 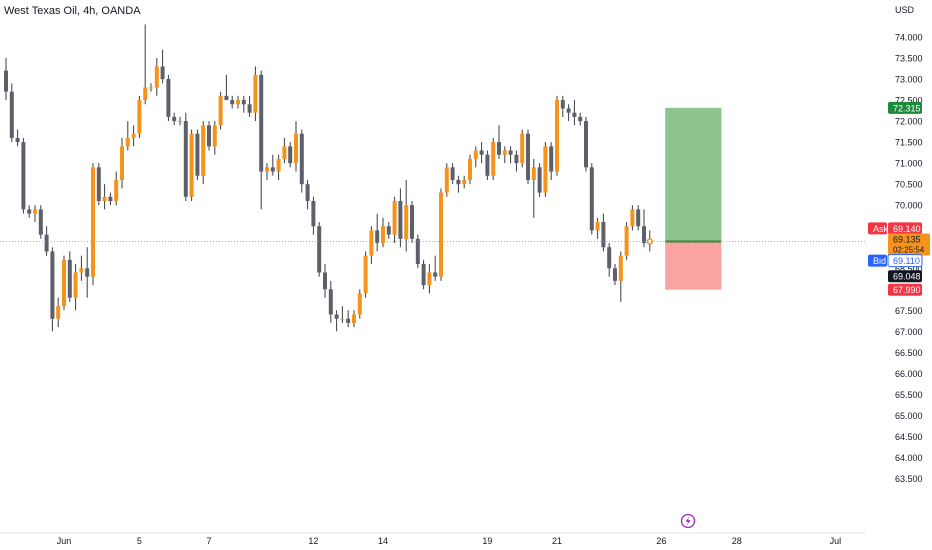 What do you see at coordinates (909, 250) in the screenshot?
I see `countdown-text: 02:25:54` at bounding box center [909, 250].